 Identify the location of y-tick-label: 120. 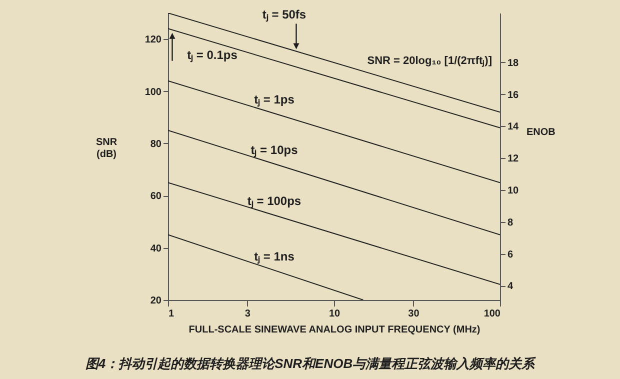
(153, 40).